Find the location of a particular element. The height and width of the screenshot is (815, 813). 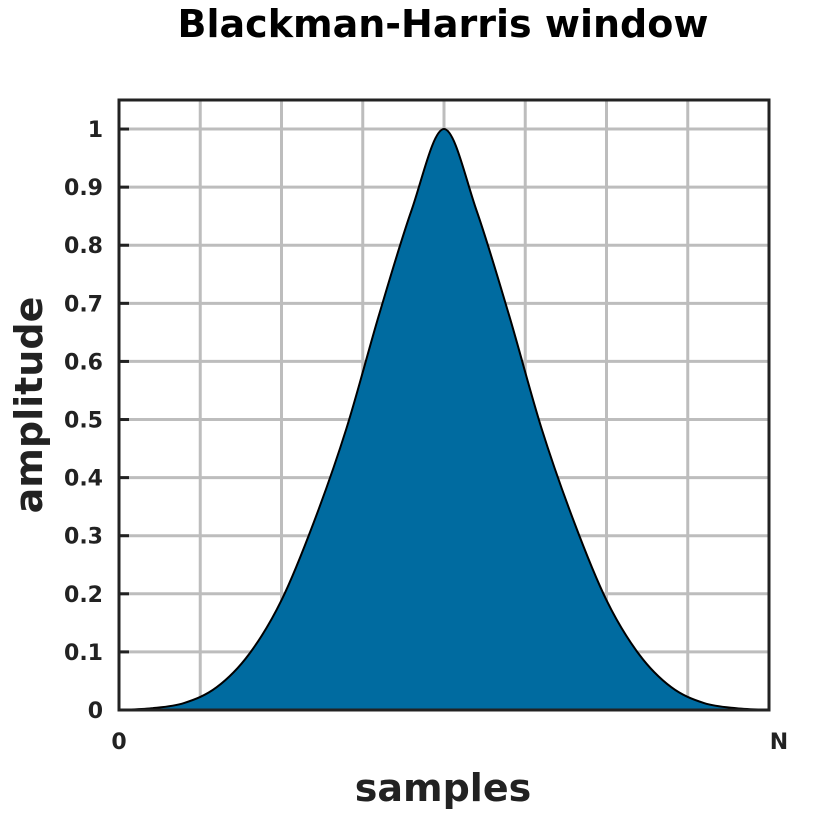

y-axis-ticks: 0 0.1 0.2 0.3 0.4 0.5 0.6 0.7 0.8 0.9 1 is located at coordinates (96, 421).